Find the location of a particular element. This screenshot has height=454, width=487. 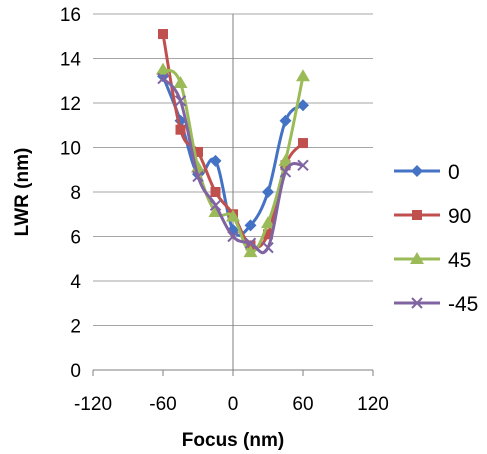

y-tick-label: 16 is located at coordinates (70, 15).